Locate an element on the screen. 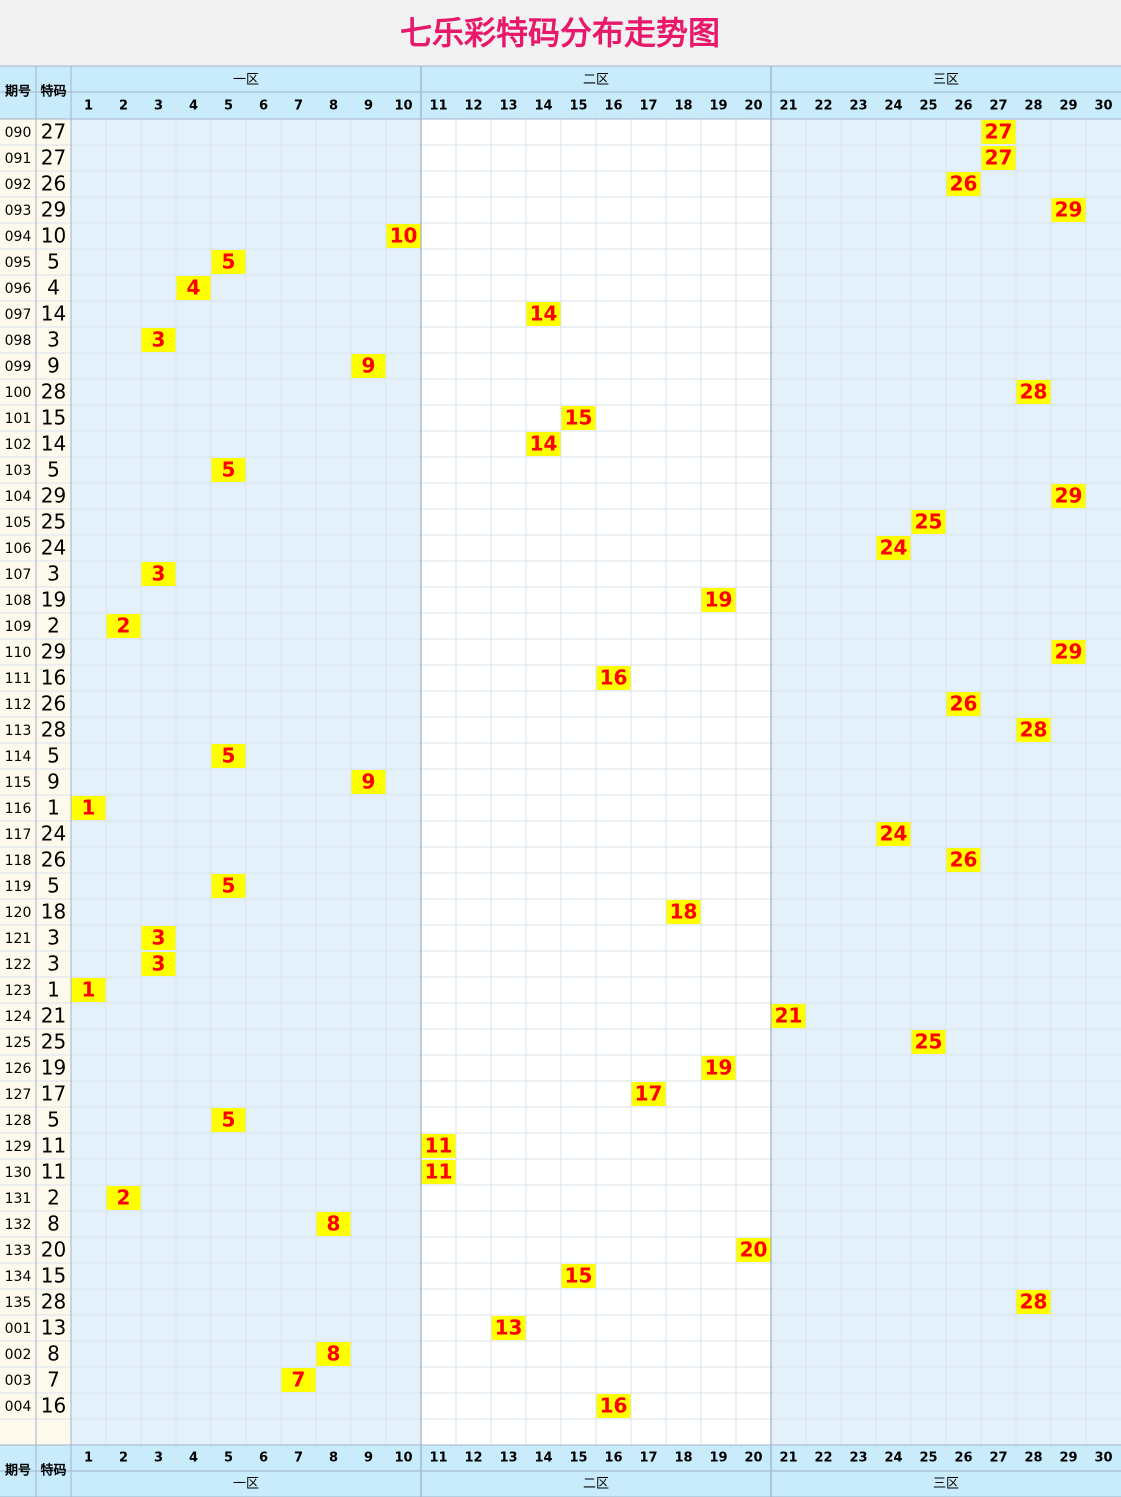  special-number: 11 is located at coordinates (53, 1172).